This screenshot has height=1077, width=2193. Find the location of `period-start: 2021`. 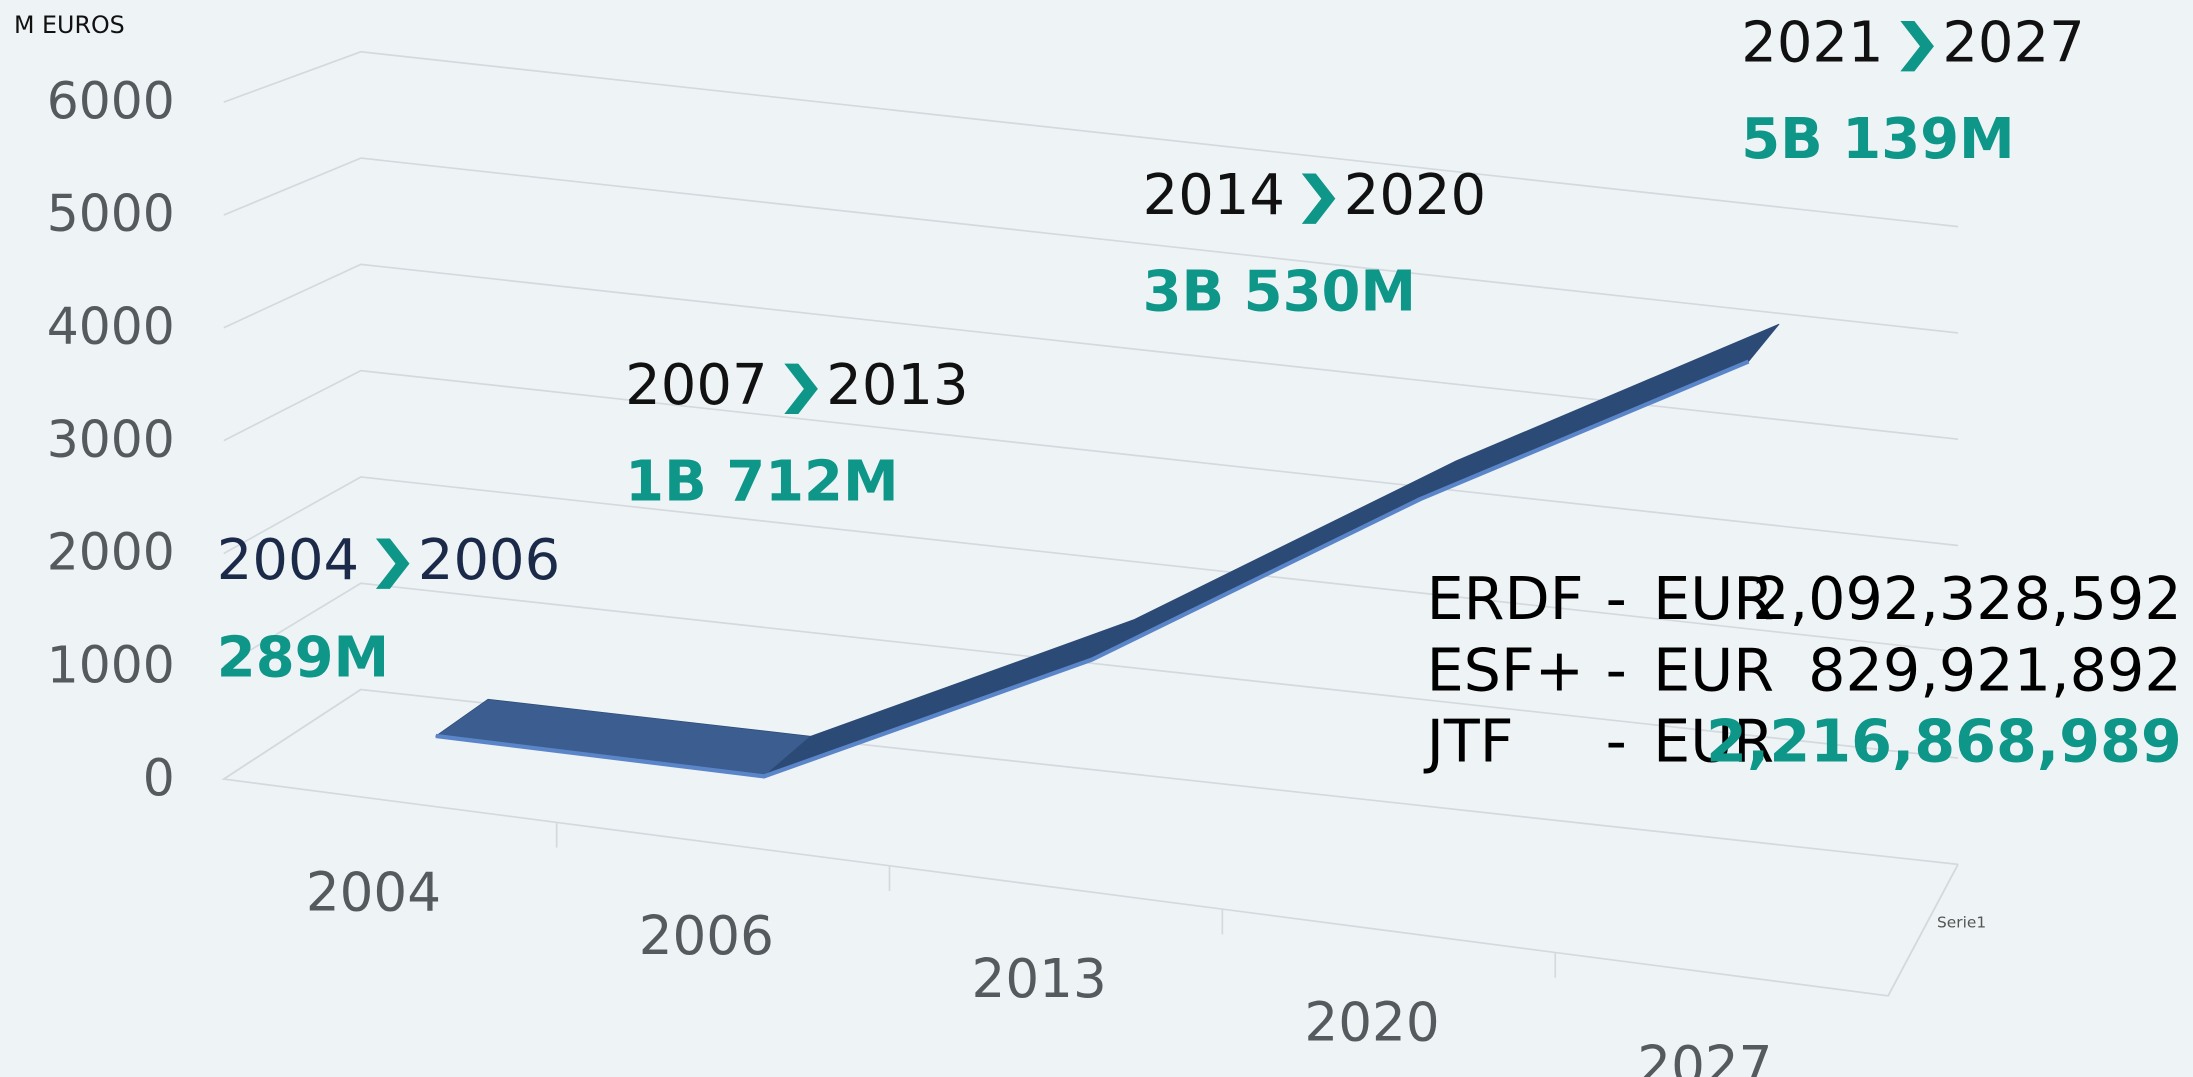

period-start: 2021 is located at coordinates (1812, 42).